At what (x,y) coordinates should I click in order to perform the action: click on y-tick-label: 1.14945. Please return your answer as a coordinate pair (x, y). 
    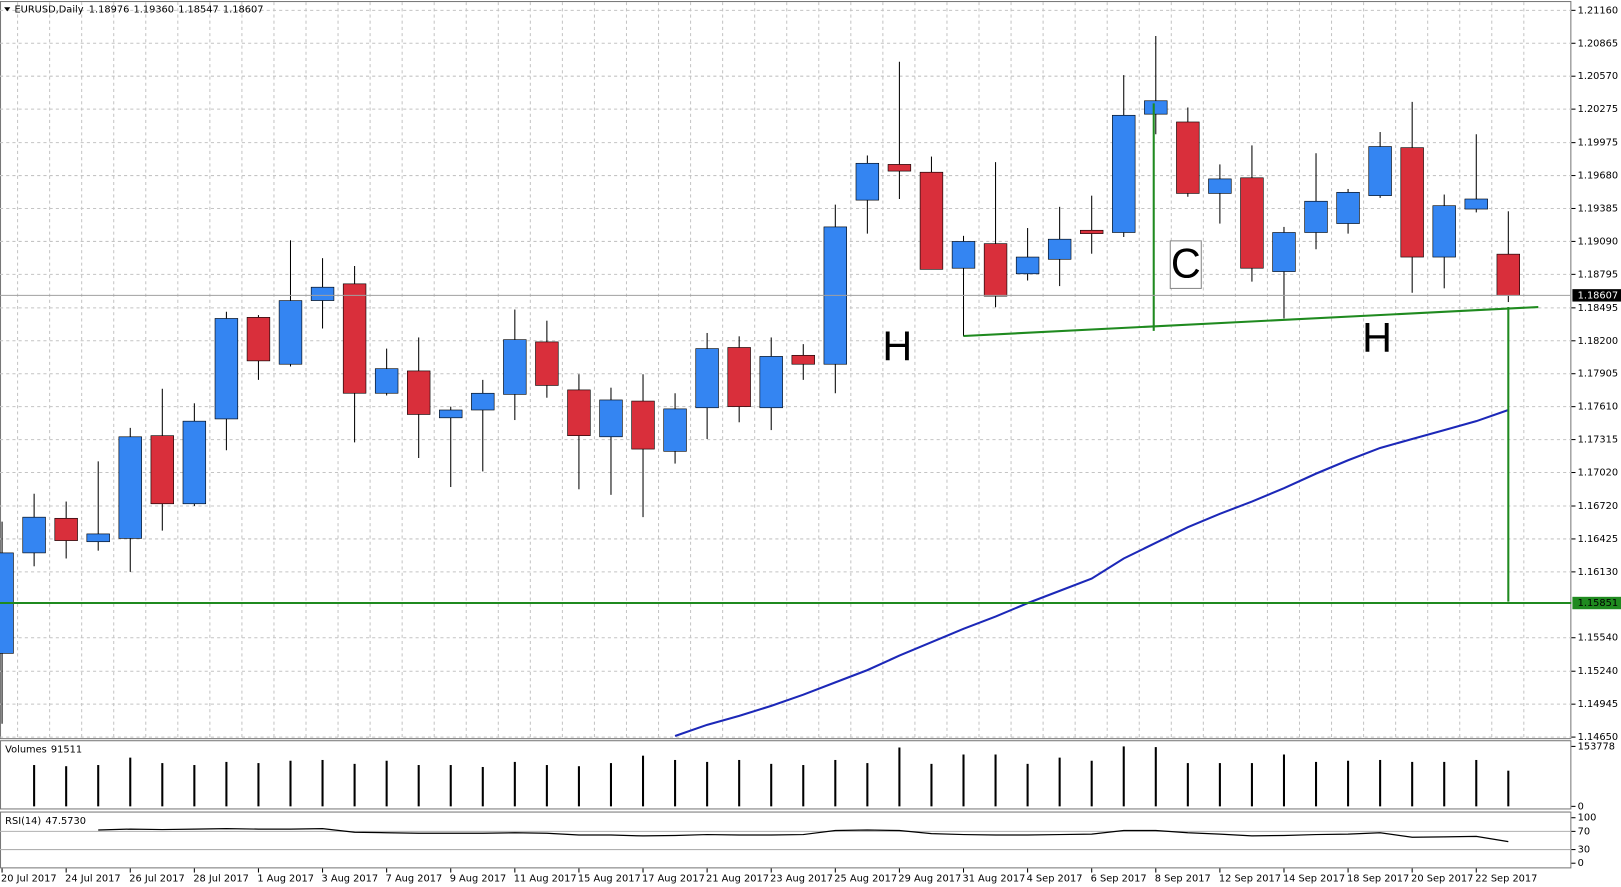
    Looking at the image, I should click on (1598, 704).